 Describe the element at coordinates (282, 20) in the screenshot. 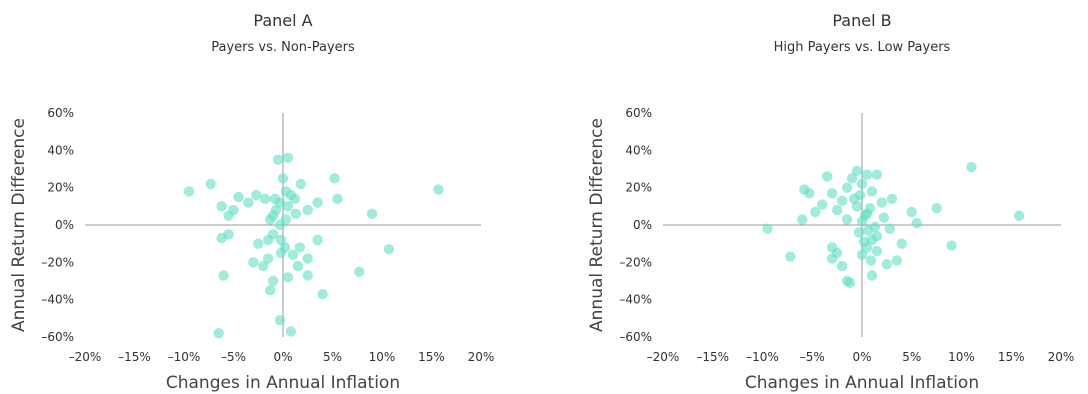

I see `chart-title: Panel A` at that location.